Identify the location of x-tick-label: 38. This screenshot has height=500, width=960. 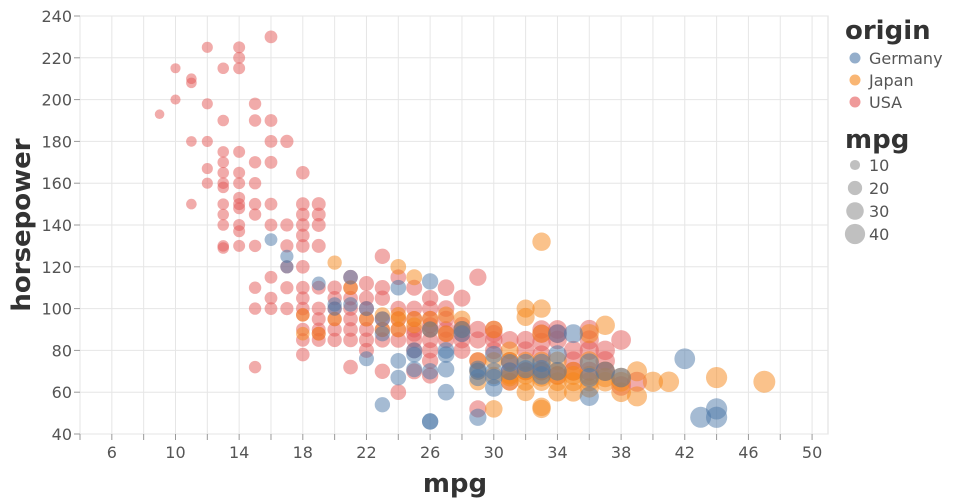
(621, 452).